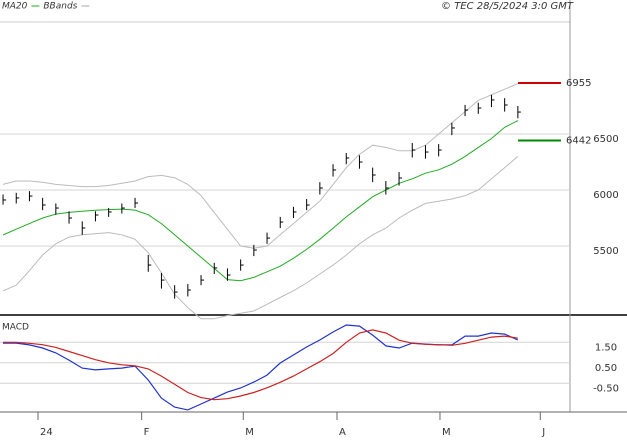 This screenshot has width=627, height=440. Describe the element at coordinates (147, 432) in the screenshot. I see `x-tick-label: F` at that location.